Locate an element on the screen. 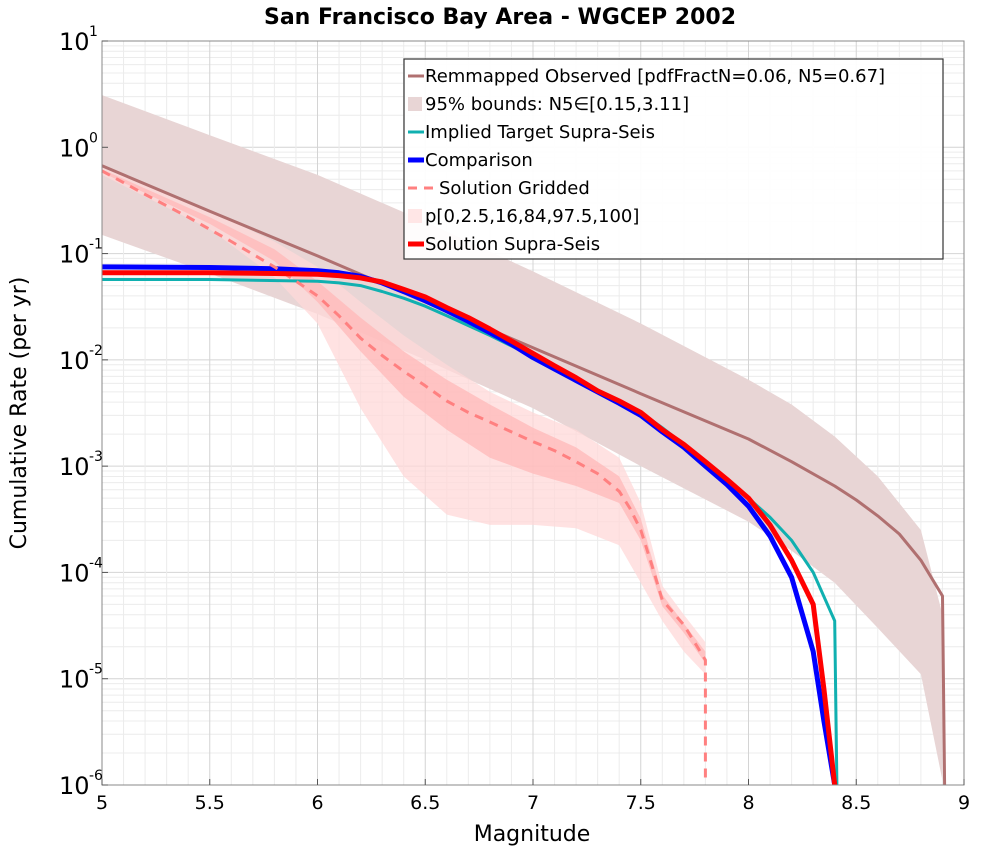 Image resolution: width=1000 pixels, height=850 pixels. x-tick-label: 8 is located at coordinates (748, 803).